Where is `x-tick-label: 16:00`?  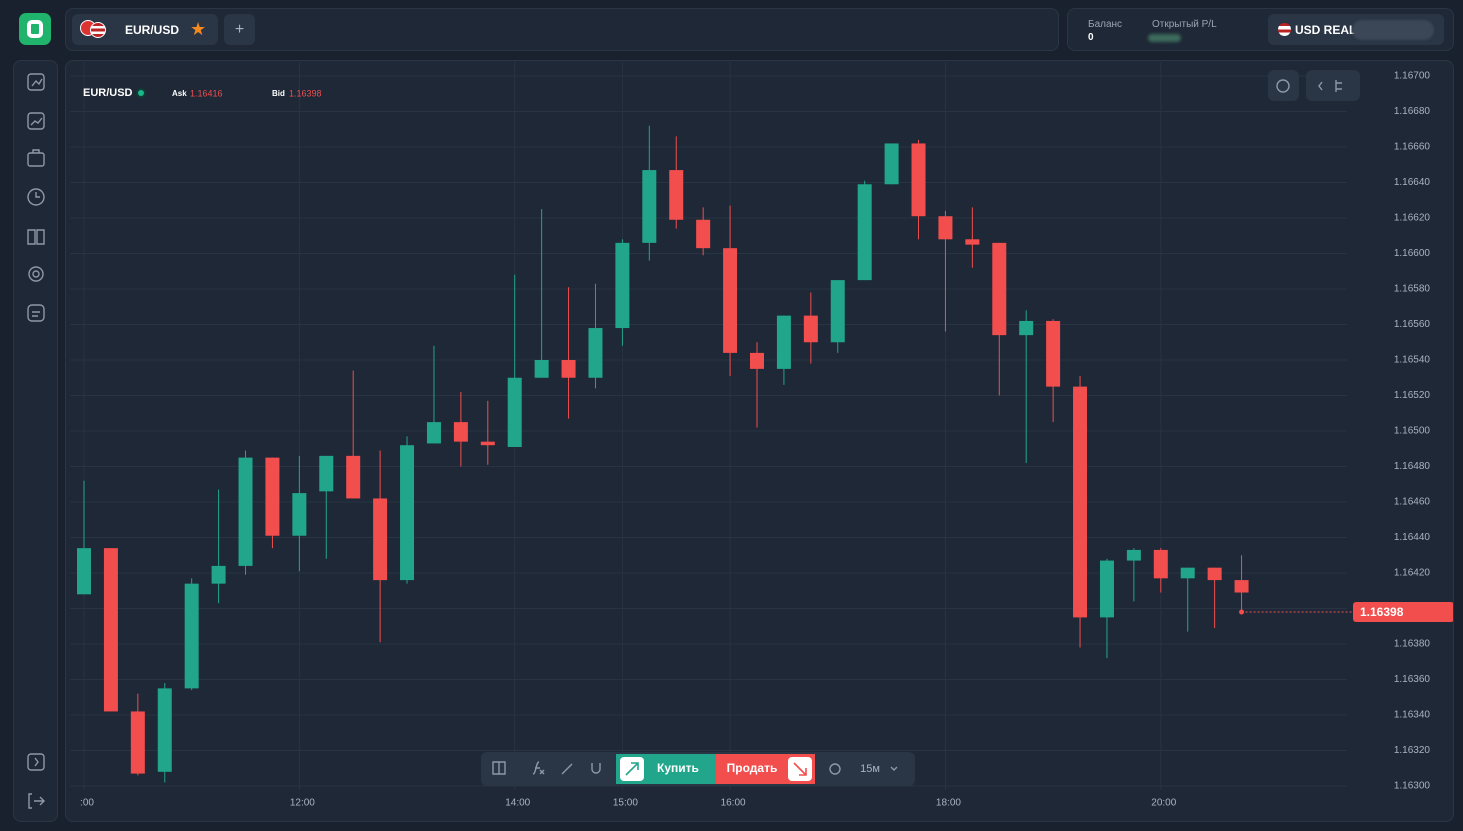 x-tick-label: 16:00 is located at coordinates (733, 803).